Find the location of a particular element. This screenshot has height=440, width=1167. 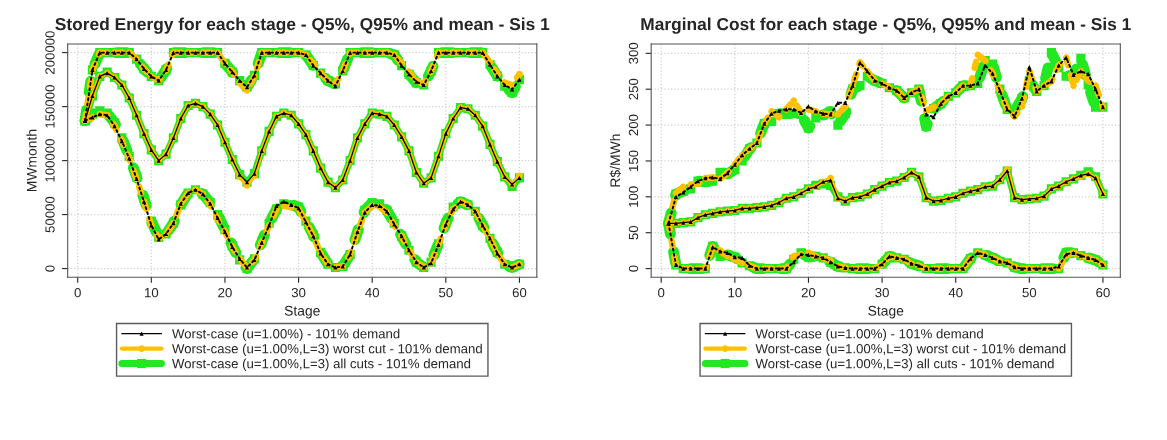

y-tick-label: 300 is located at coordinates (633, 53).